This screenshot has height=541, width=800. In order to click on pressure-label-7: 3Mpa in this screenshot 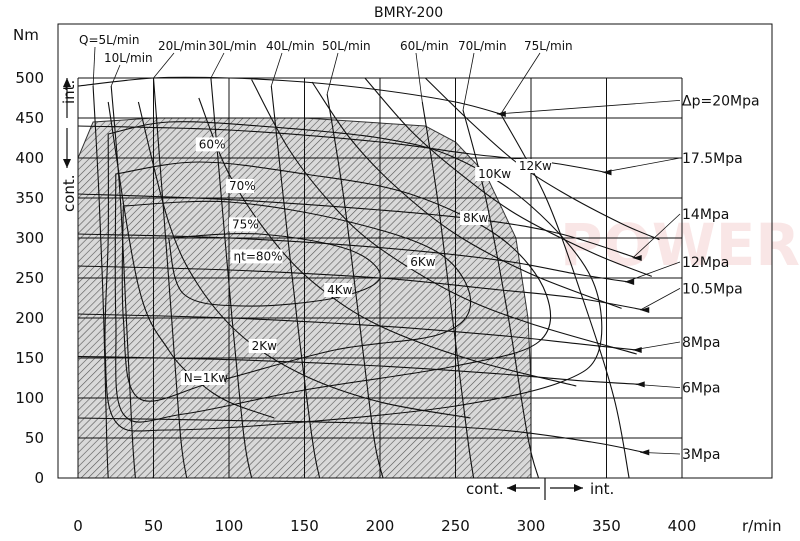, I will do `click(701, 455)`.